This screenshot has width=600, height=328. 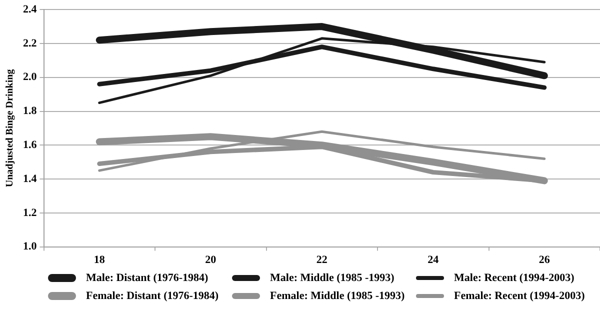 What do you see at coordinates (519, 296) in the screenshot?
I see `legend-label: Female: Recent (1994-2003)` at bounding box center [519, 296].